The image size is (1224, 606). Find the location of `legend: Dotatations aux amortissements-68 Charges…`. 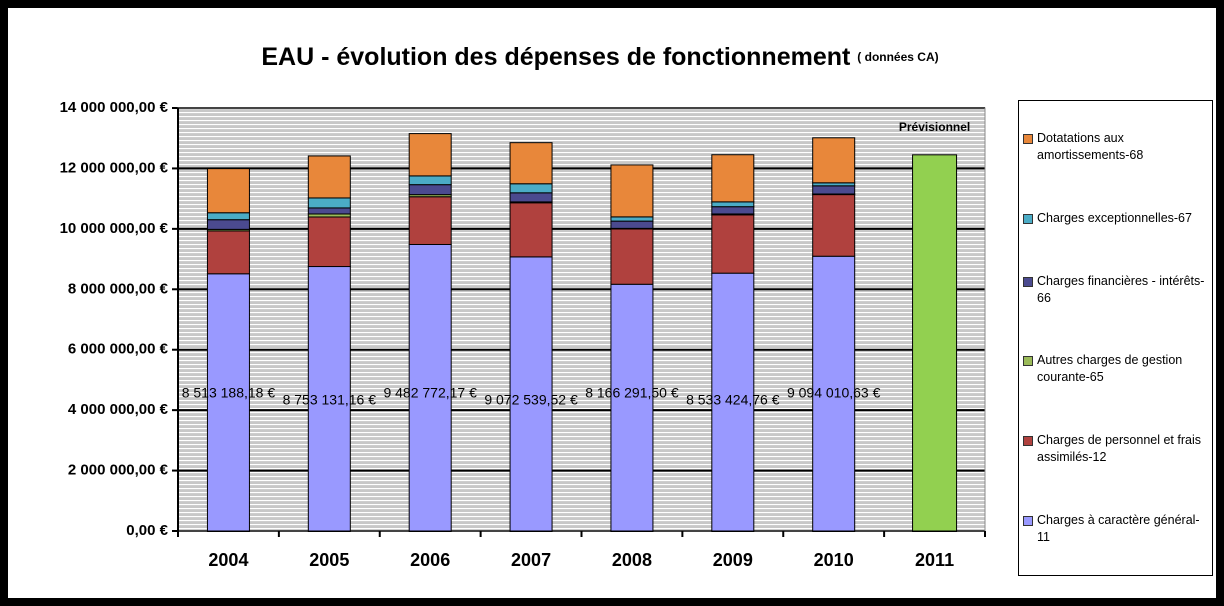

legend: Dotatations aux amortissements-68 Charges… is located at coordinates (1115, 338).